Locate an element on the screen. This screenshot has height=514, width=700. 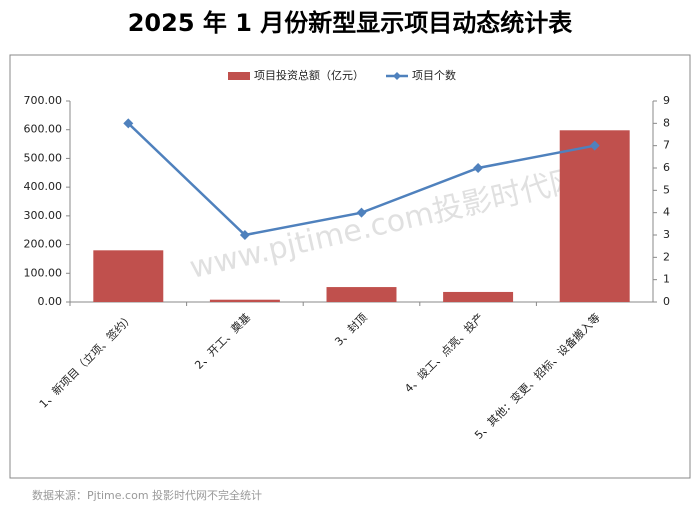
y2-tick-label: 5 is located at coordinates (666, 189).